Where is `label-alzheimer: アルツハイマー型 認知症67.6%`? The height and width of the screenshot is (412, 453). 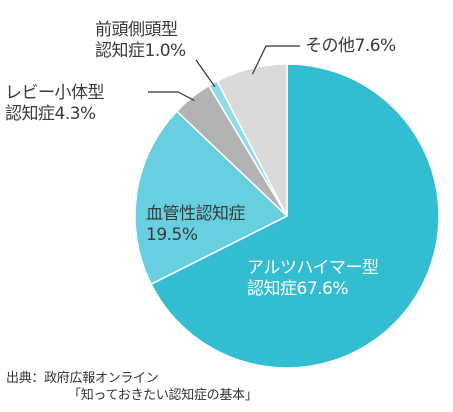 label-alzheimer: アルツハイマー型 認知症67.6% is located at coordinates (313, 279).